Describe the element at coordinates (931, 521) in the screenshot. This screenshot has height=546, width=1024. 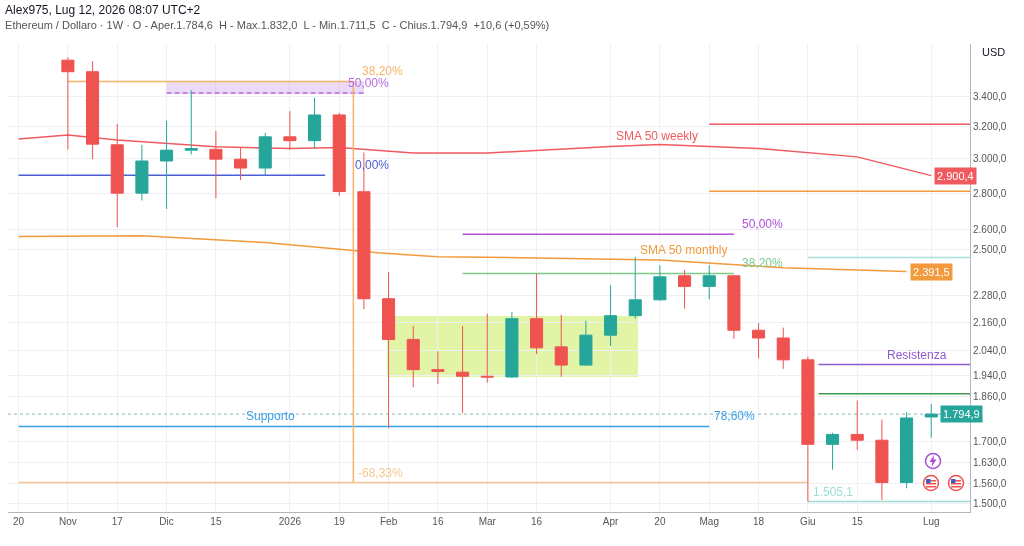
I see `x-tick-label: Lug` at that location.